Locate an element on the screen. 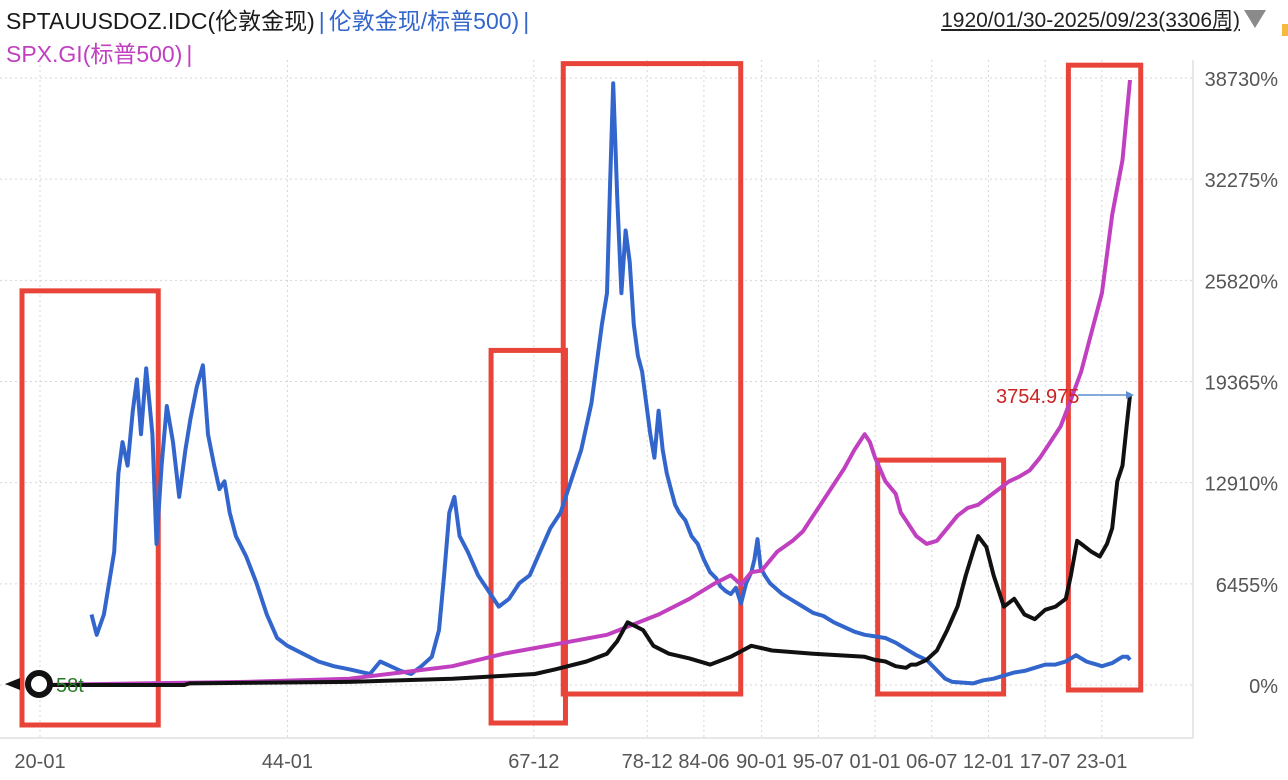 The height and width of the screenshot is (780, 1288). x-tick-label: 84-06 is located at coordinates (703, 762).